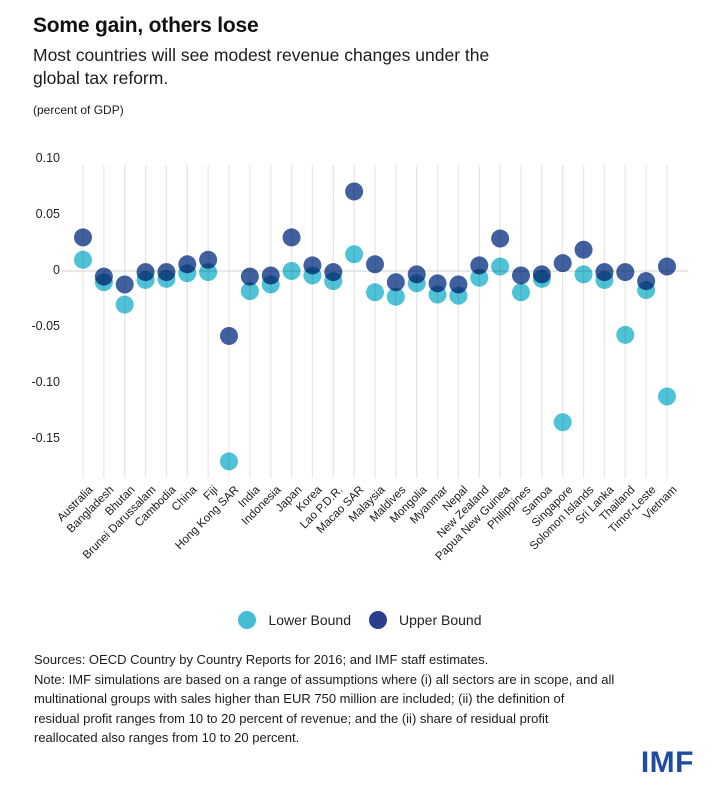  I want to click on y-tick-label: -0.05, so click(46, 326).